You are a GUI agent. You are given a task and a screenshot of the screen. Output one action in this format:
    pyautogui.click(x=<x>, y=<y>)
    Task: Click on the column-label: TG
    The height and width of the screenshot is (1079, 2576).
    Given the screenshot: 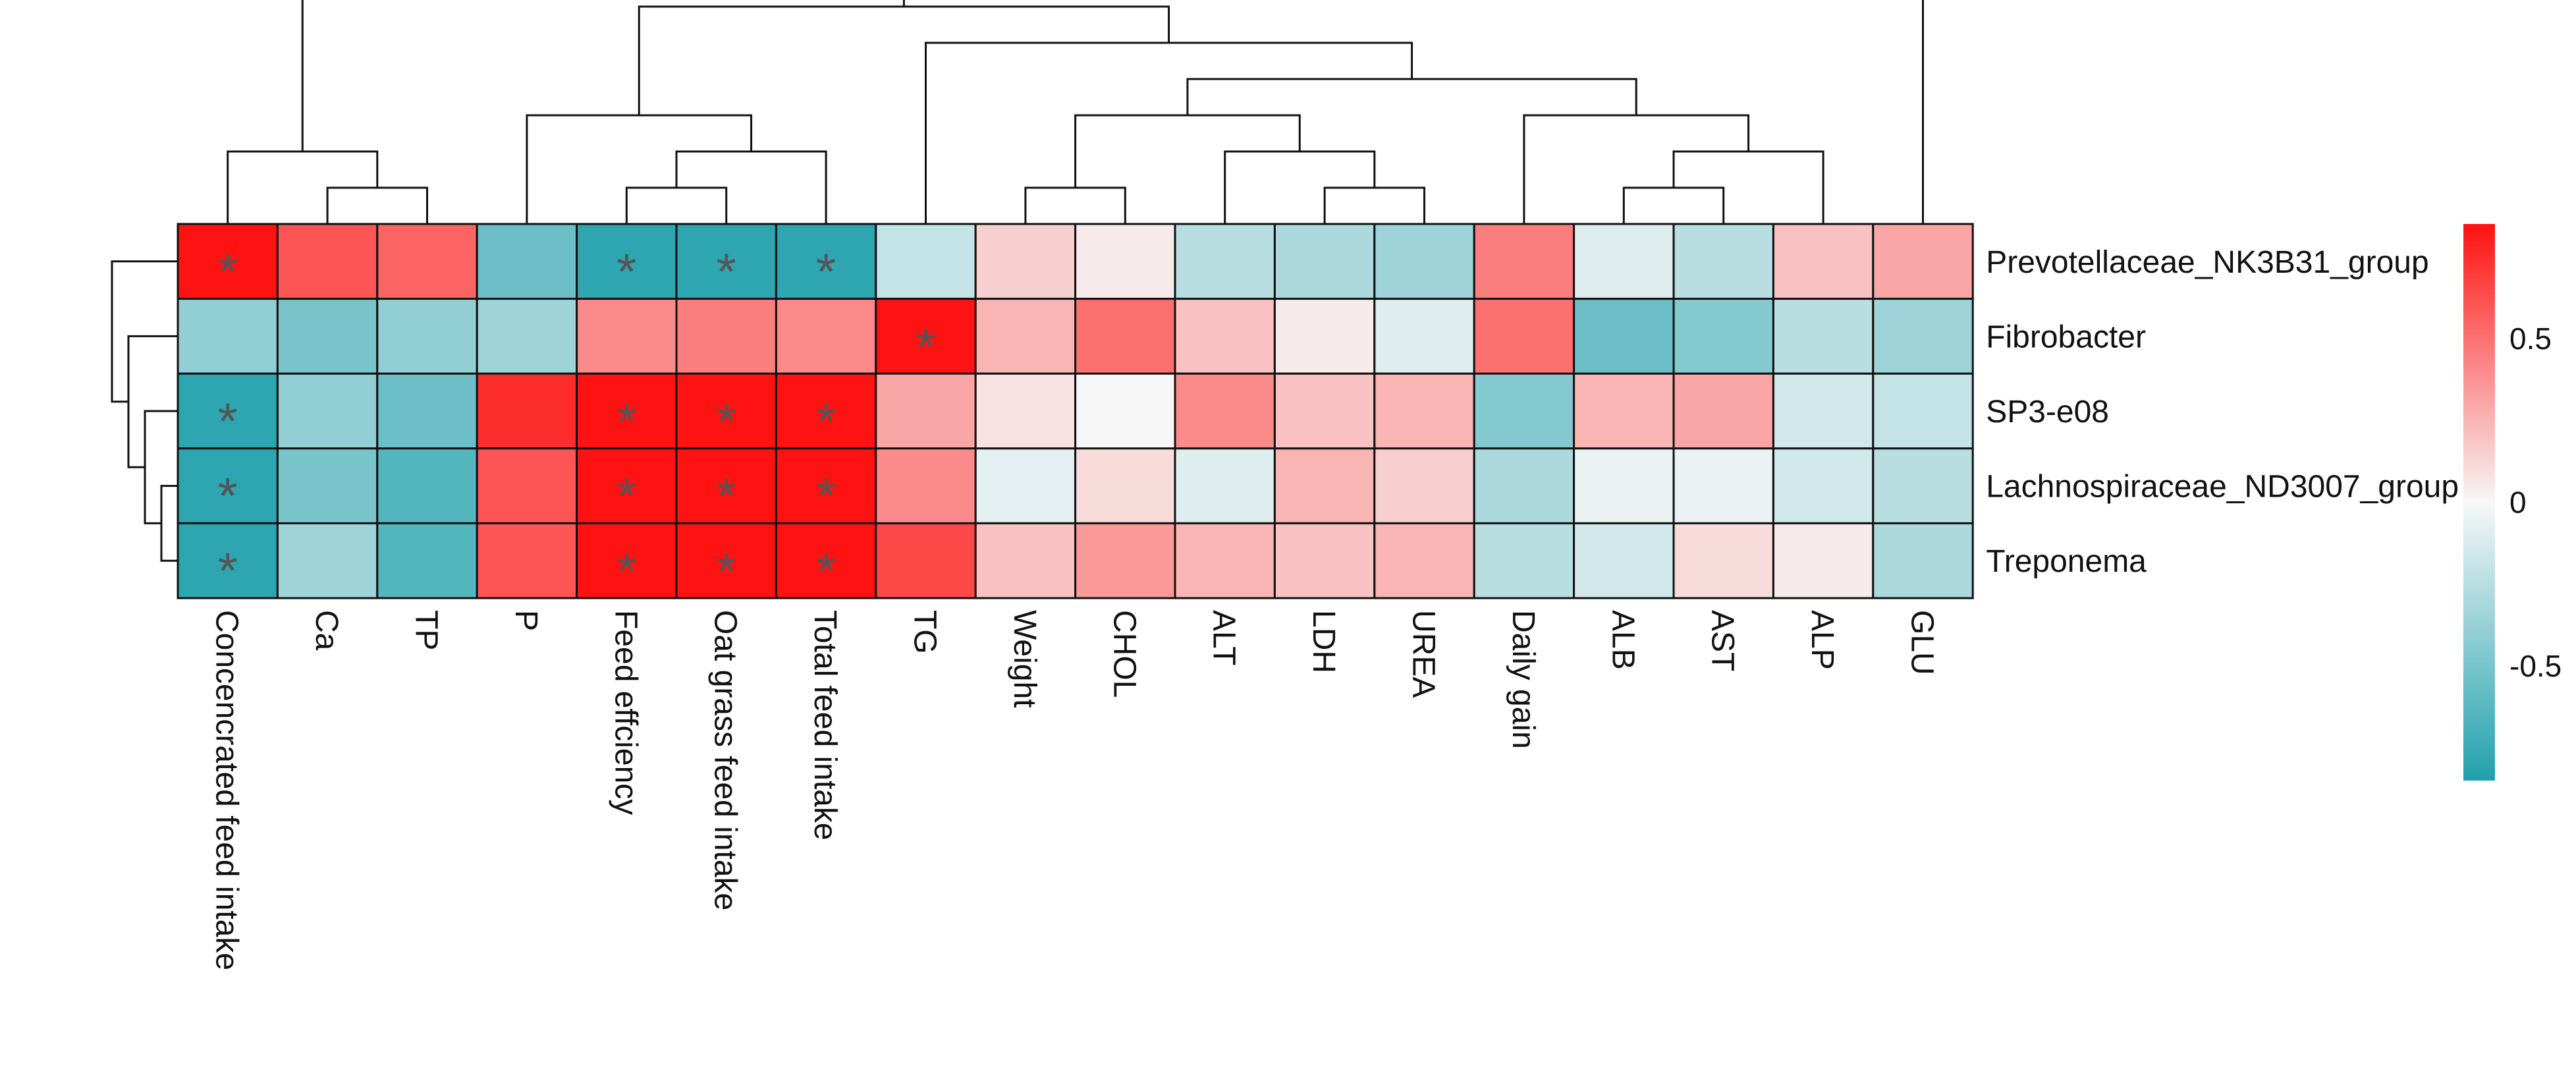 What is the action you would take?
    pyautogui.click(x=925, y=632)
    